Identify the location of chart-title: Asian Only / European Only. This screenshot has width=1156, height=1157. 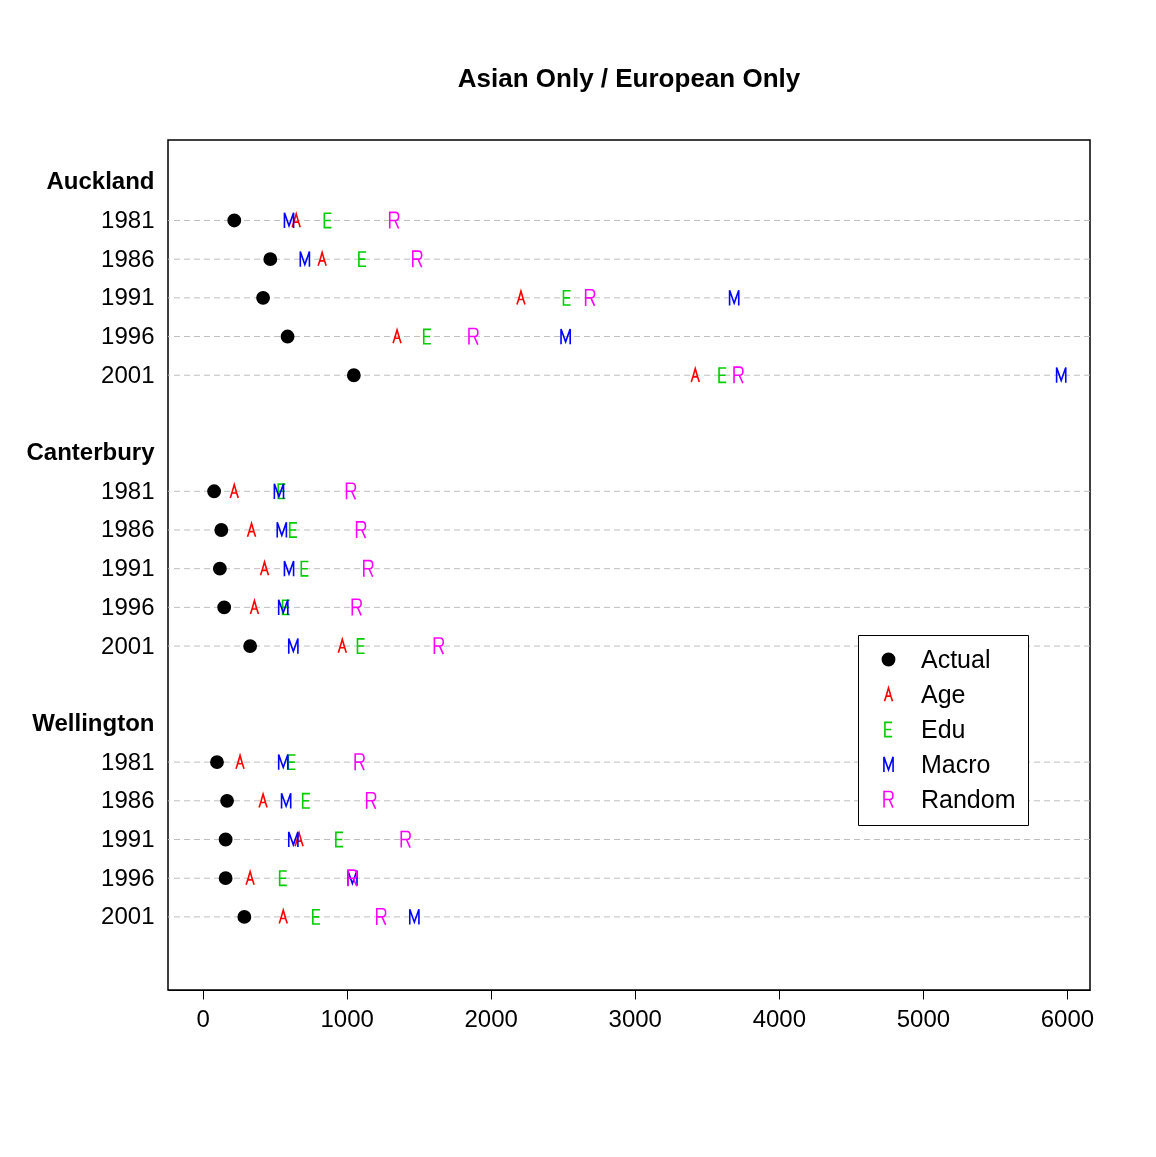
(629, 78).